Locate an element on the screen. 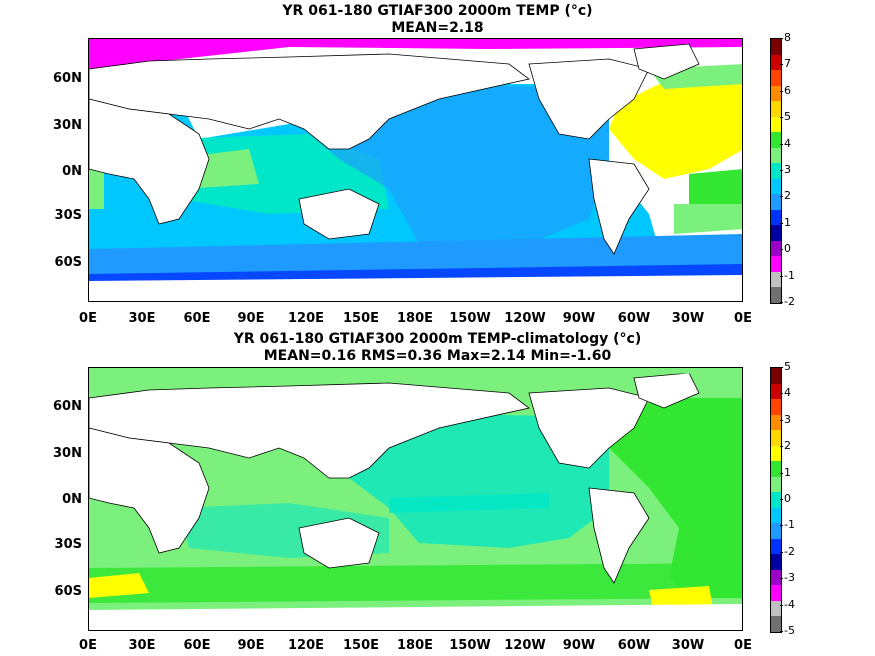 The height and width of the screenshot is (656, 875). panel1-lon-0e-end: 0E is located at coordinates (743, 318).